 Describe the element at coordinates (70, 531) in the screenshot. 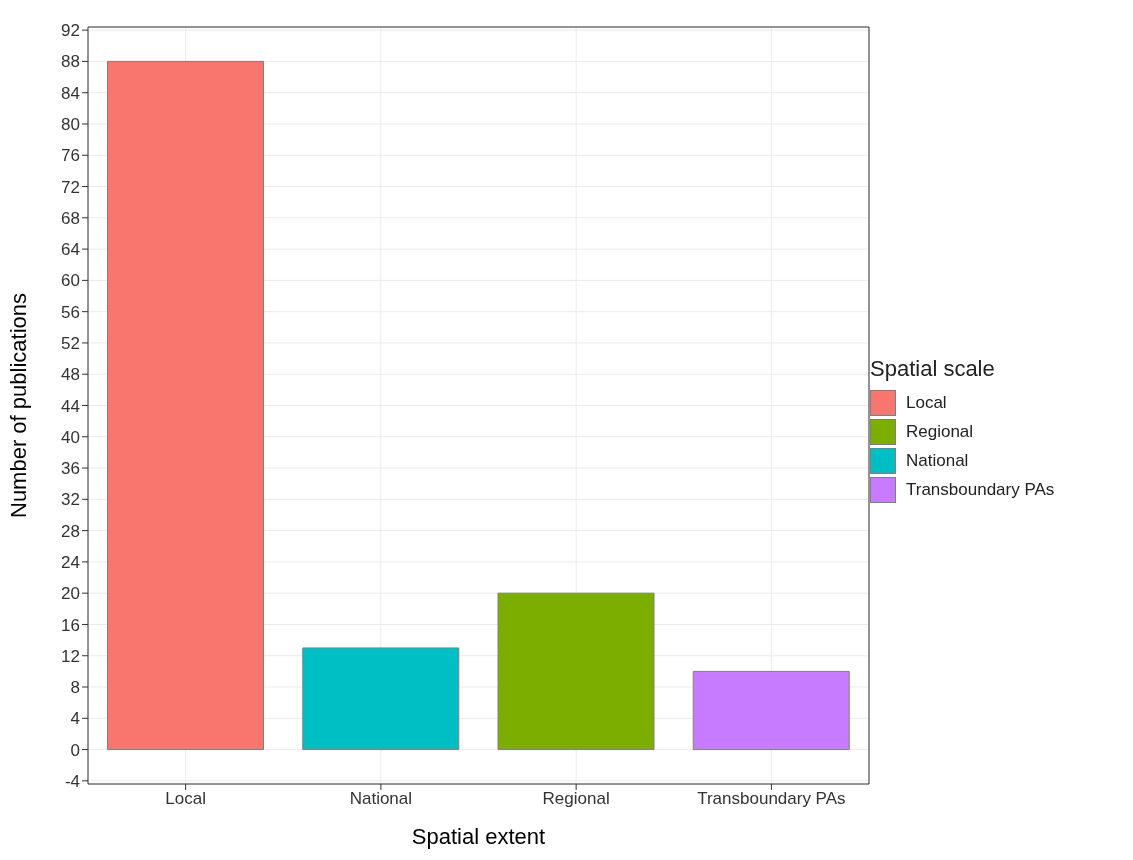

I see `y-tick-label: 28` at that location.